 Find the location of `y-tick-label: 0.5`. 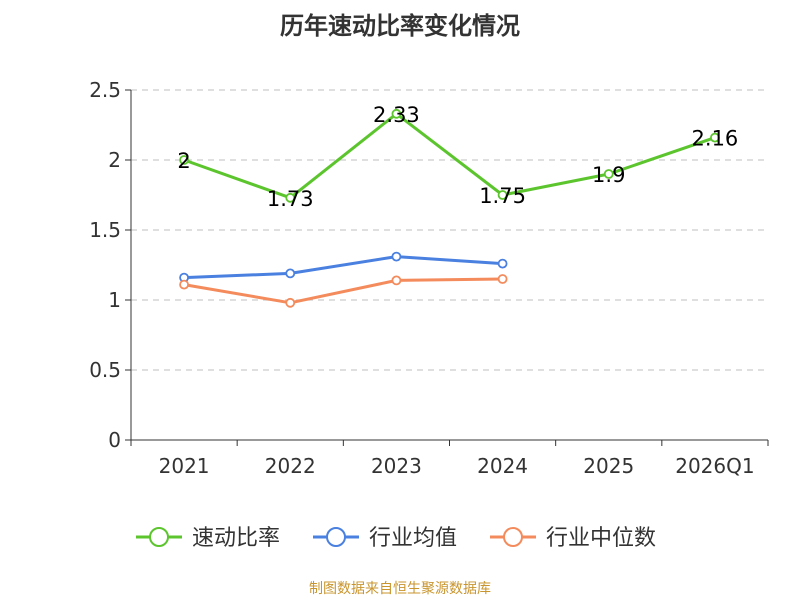

y-tick-label: 0.5 is located at coordinates (105, 370).